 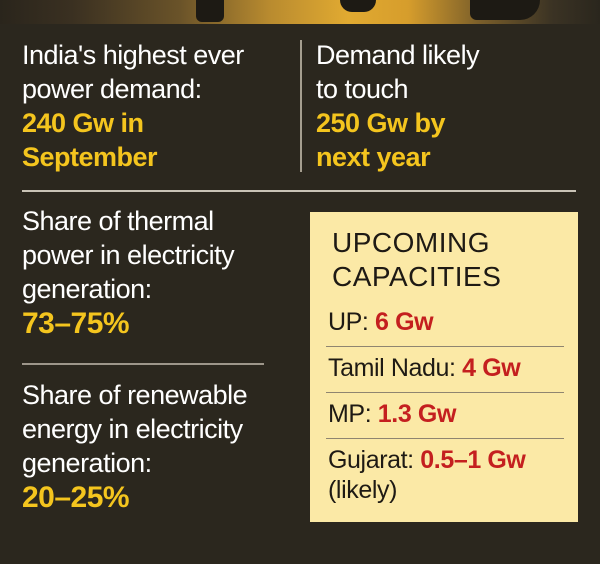 I want to click on renewable-label-line3: generation:, so click(x=87, y=463).